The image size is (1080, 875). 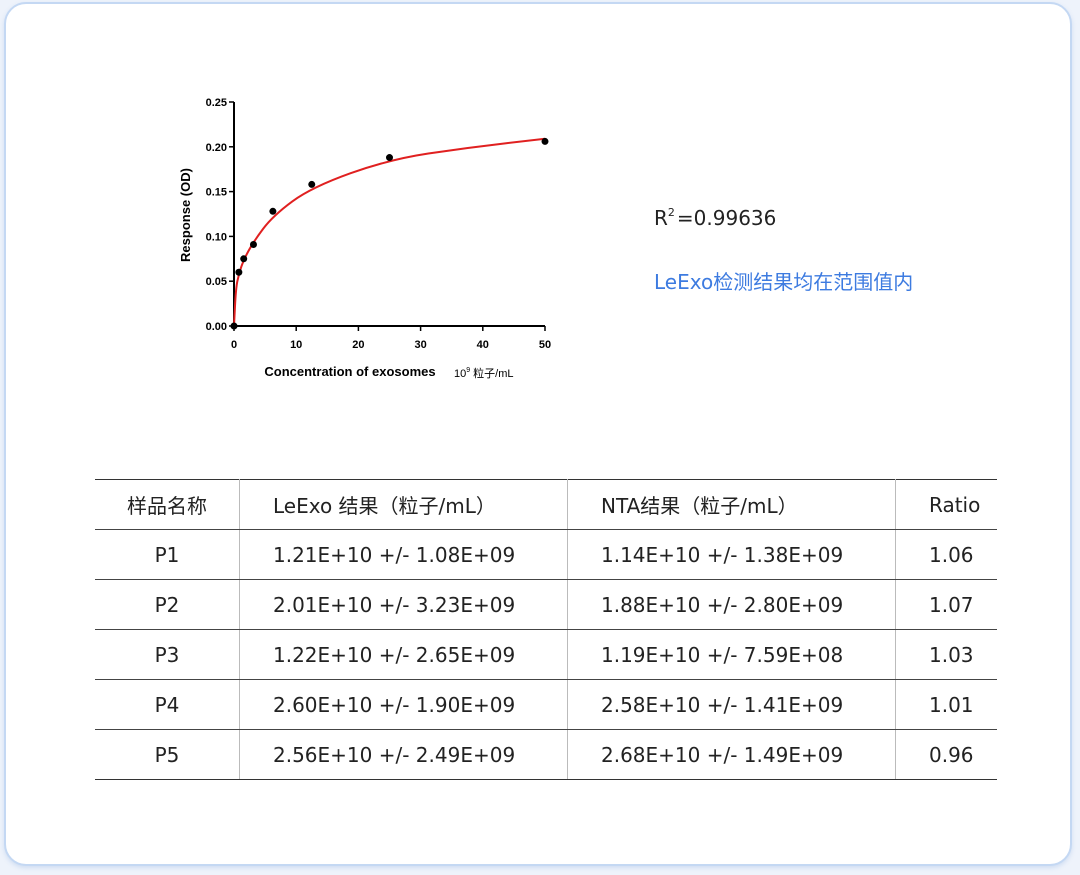 I want to click on y-tick-label: 0.20, so click(x=216, y=148).